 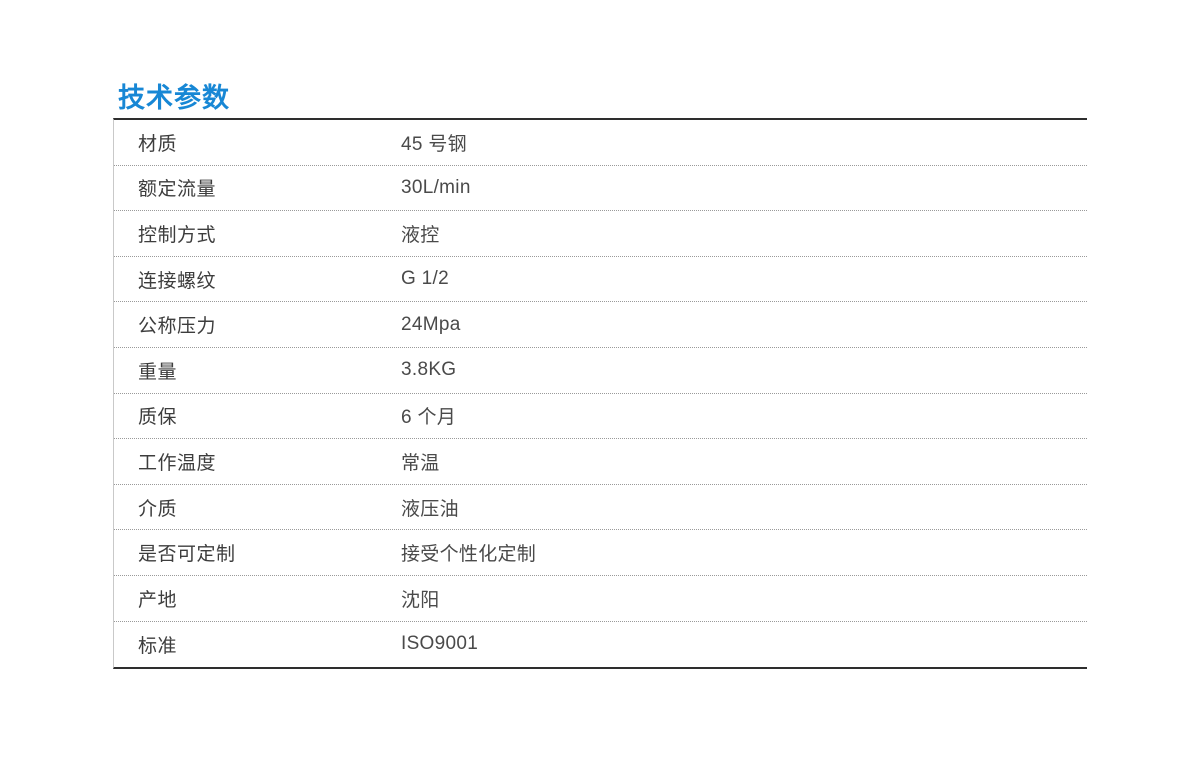 I want to click on spec-value: 常温, so click(x=420, y=463).